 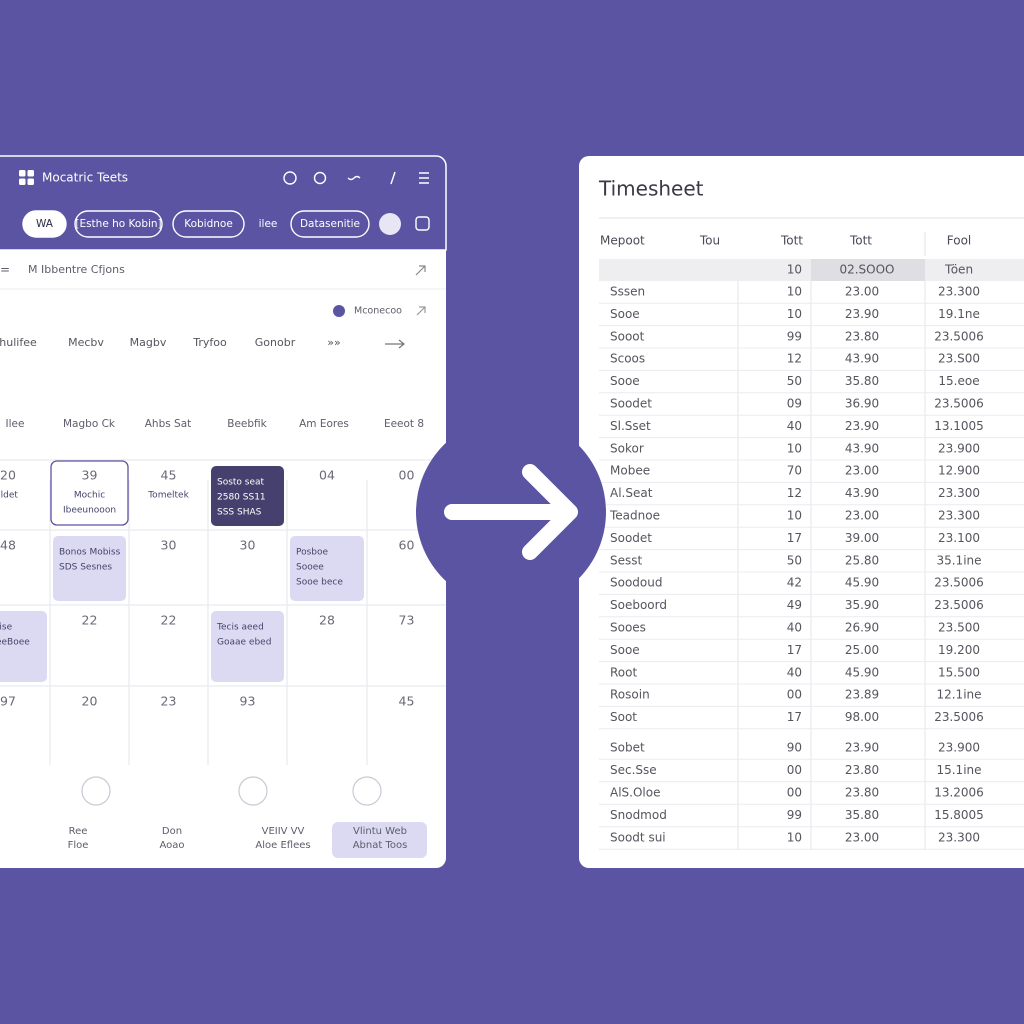 I want to click on pill-label: WA, so click(x=45, y=224).